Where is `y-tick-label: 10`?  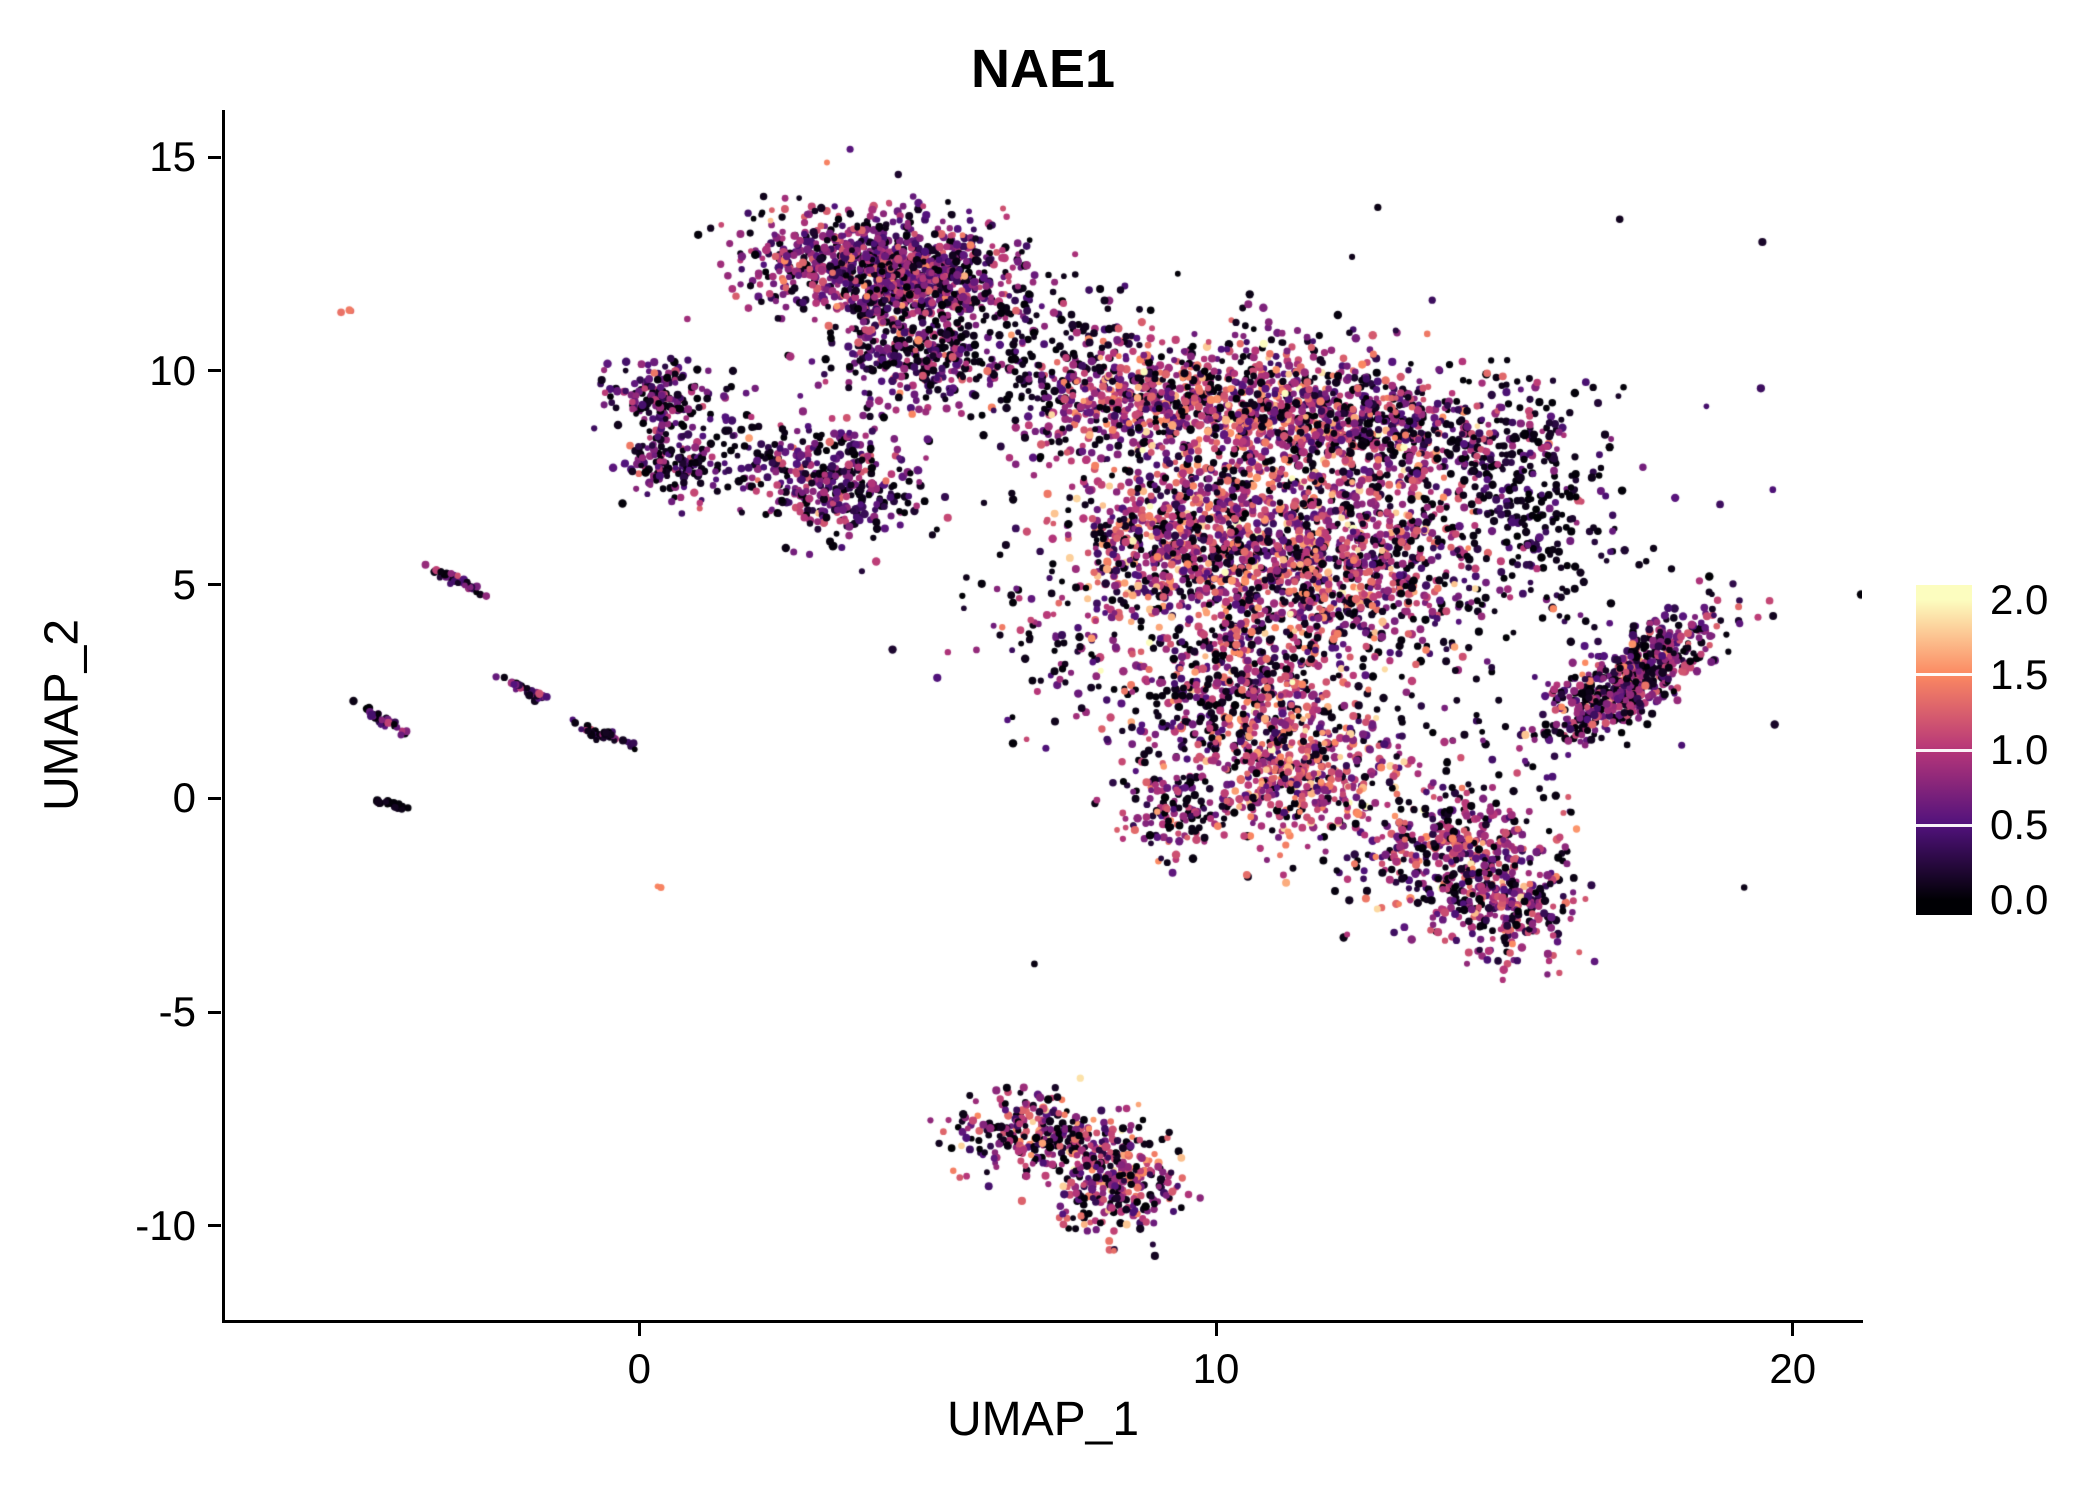
y-tick-label: 10 is located at coordinates (172, 370).